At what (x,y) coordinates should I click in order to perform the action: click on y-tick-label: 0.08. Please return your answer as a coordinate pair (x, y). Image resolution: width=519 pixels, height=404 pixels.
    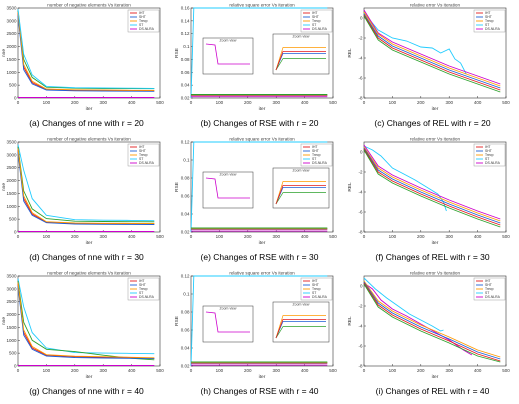
    Looking at the image, I should click on (185, 59).